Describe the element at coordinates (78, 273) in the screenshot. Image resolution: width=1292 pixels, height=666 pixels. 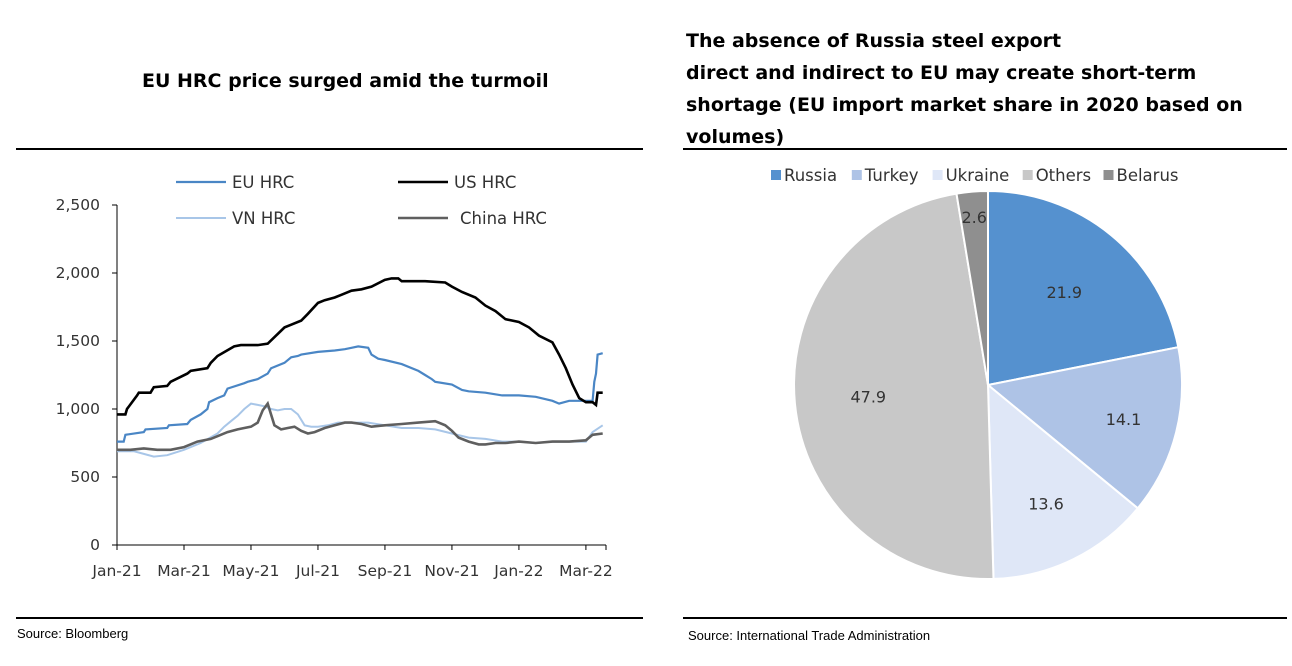
I see `y-tick-label: 2,000` at that location.